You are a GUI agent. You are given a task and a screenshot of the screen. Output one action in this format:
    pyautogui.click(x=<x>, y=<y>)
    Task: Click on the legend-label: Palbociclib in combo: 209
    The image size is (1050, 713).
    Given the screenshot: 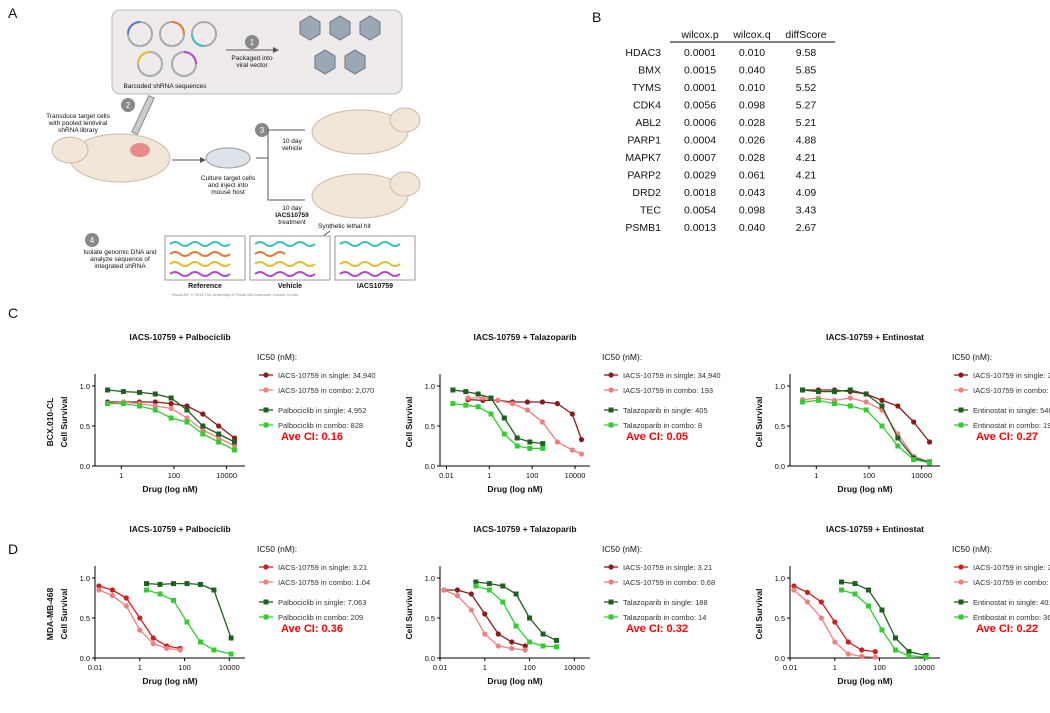 What is the action you would take?
    pyautogui.click(x=320, y=617)
    